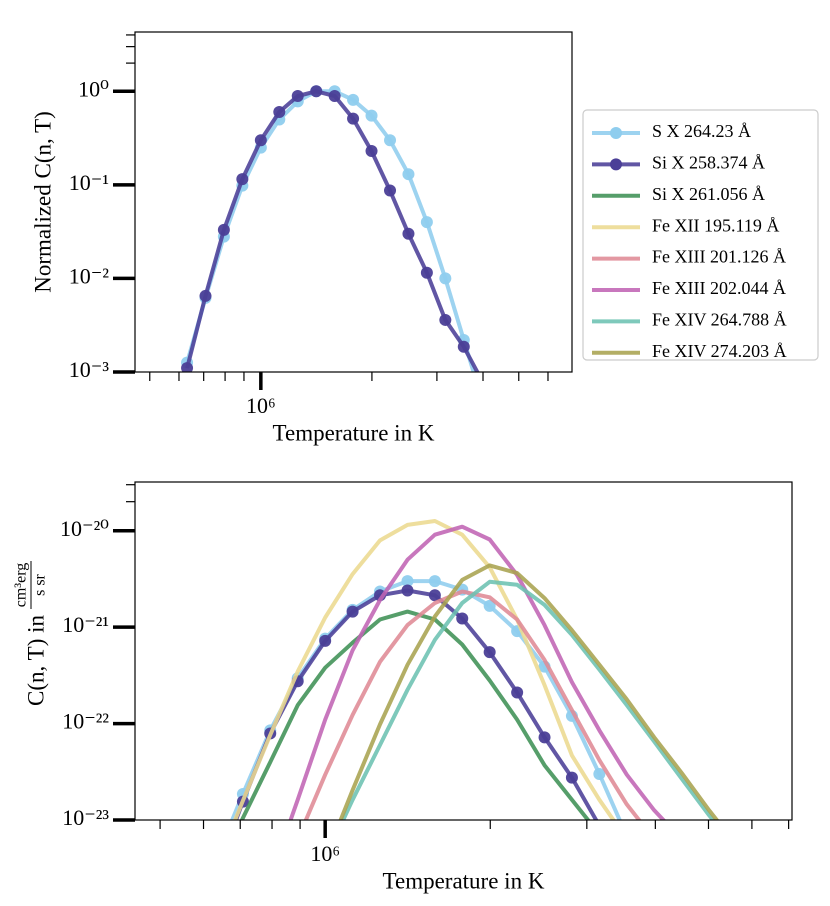  What do you see at coordinates (719, 257) in the screenshot?
I see `legend-label: Fe XIII 201.126 Å` at bounding box center [719, 257].